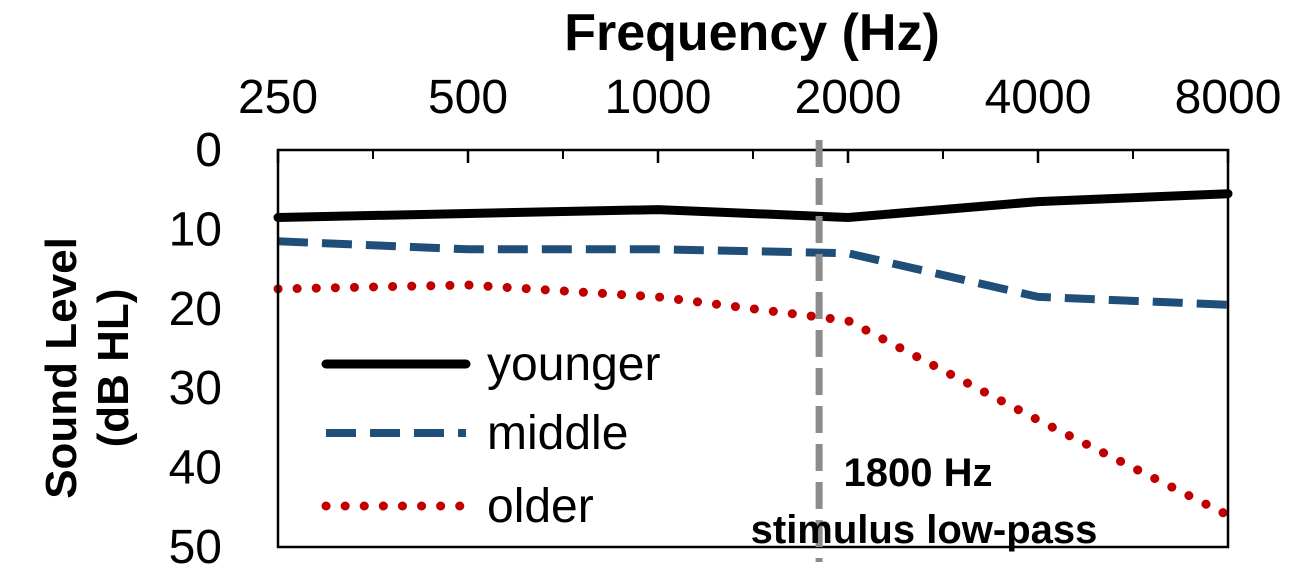 This screenshot has width=1300, height=580. What do you see at coordinates (195, 388) in the screenshot?
I see `y-tick-label: 30` at bounding box center [195, 388].